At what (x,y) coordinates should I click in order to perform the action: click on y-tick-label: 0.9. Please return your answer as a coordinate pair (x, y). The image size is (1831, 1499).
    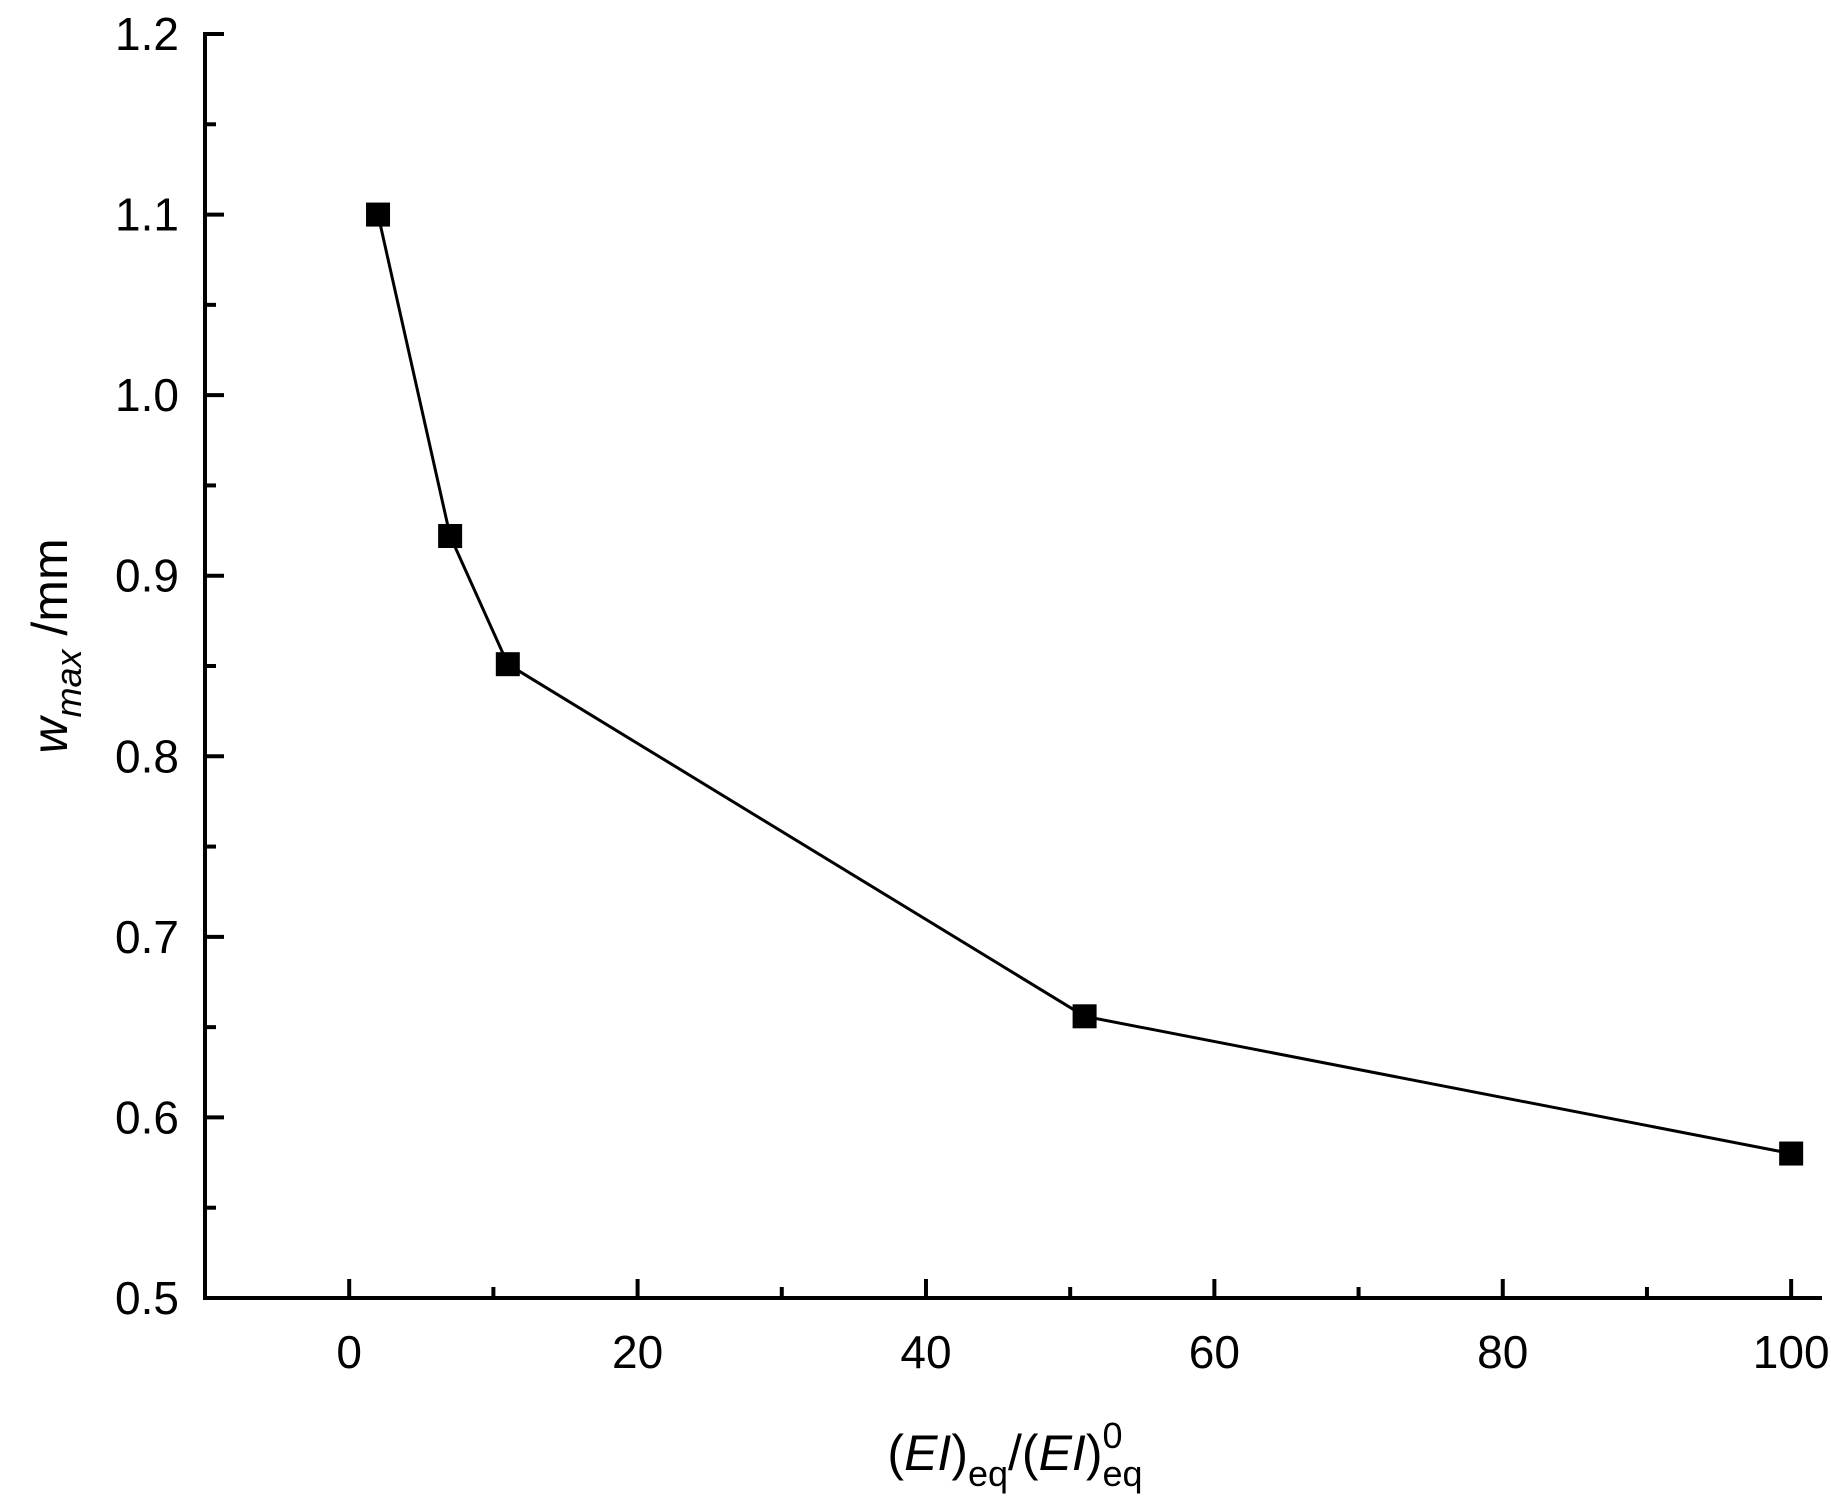
    Looking at the image, I should click on (147, 576).